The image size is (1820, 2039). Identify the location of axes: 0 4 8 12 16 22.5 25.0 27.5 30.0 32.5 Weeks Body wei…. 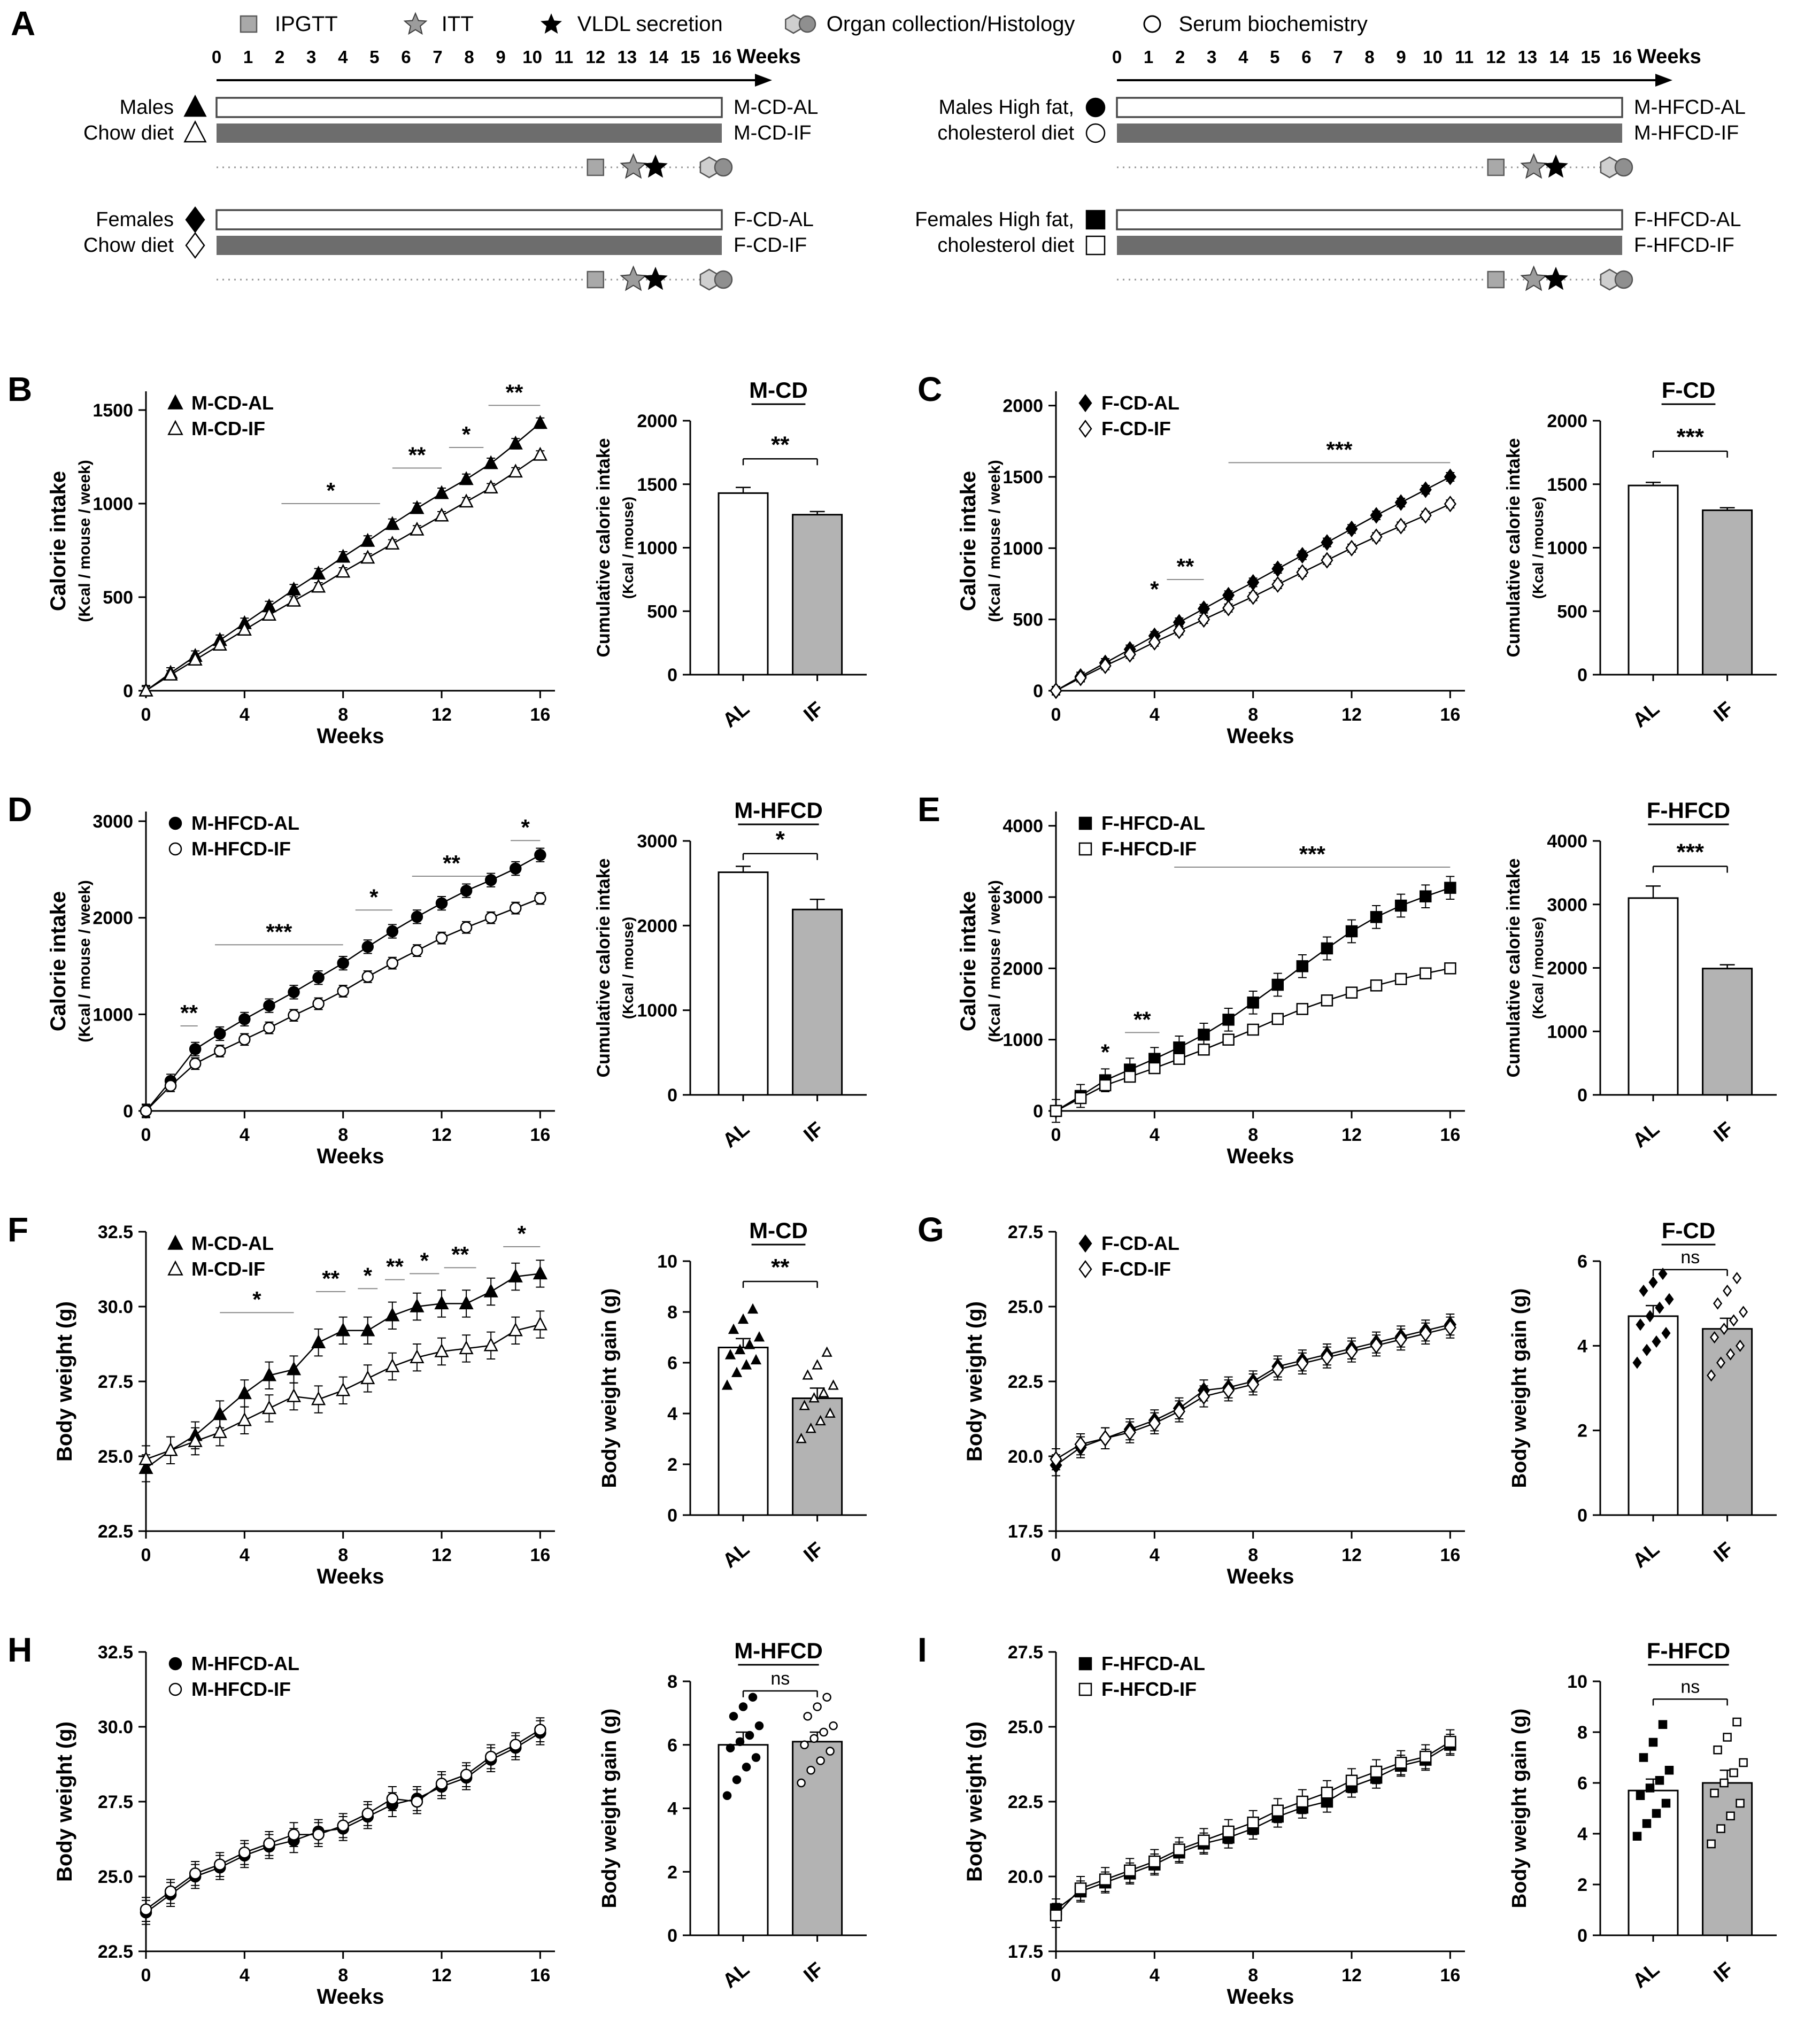
(304, 1825).